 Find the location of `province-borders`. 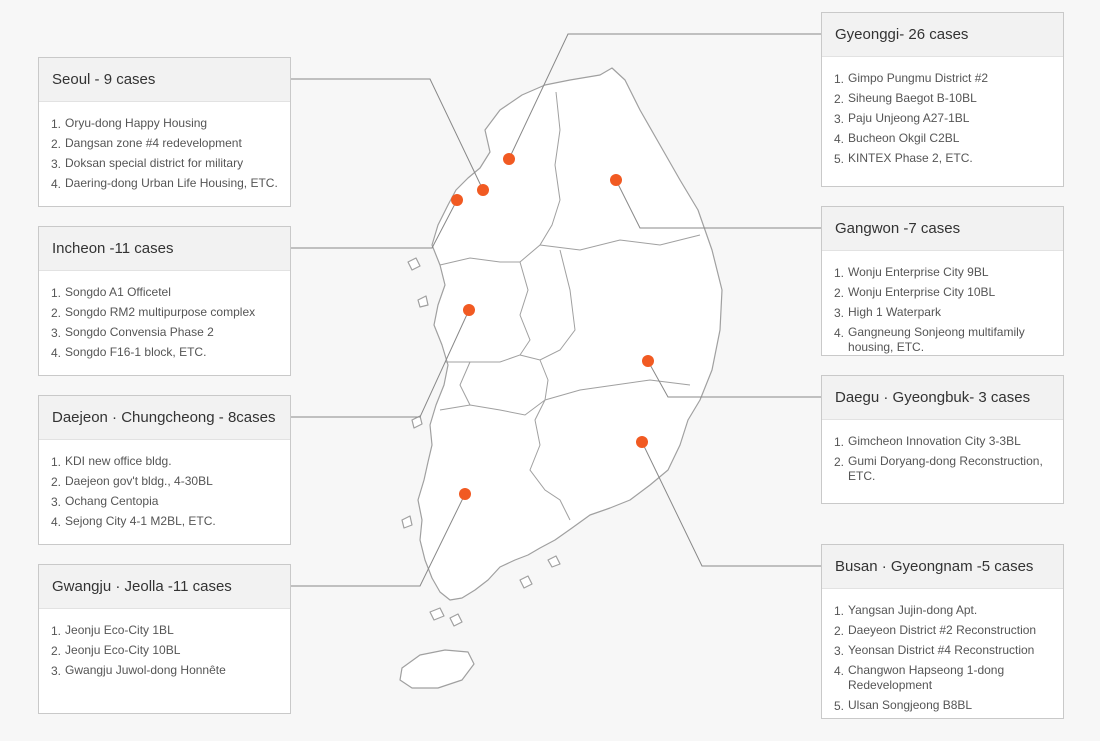

province-borders is located at coordinates (570, 306).